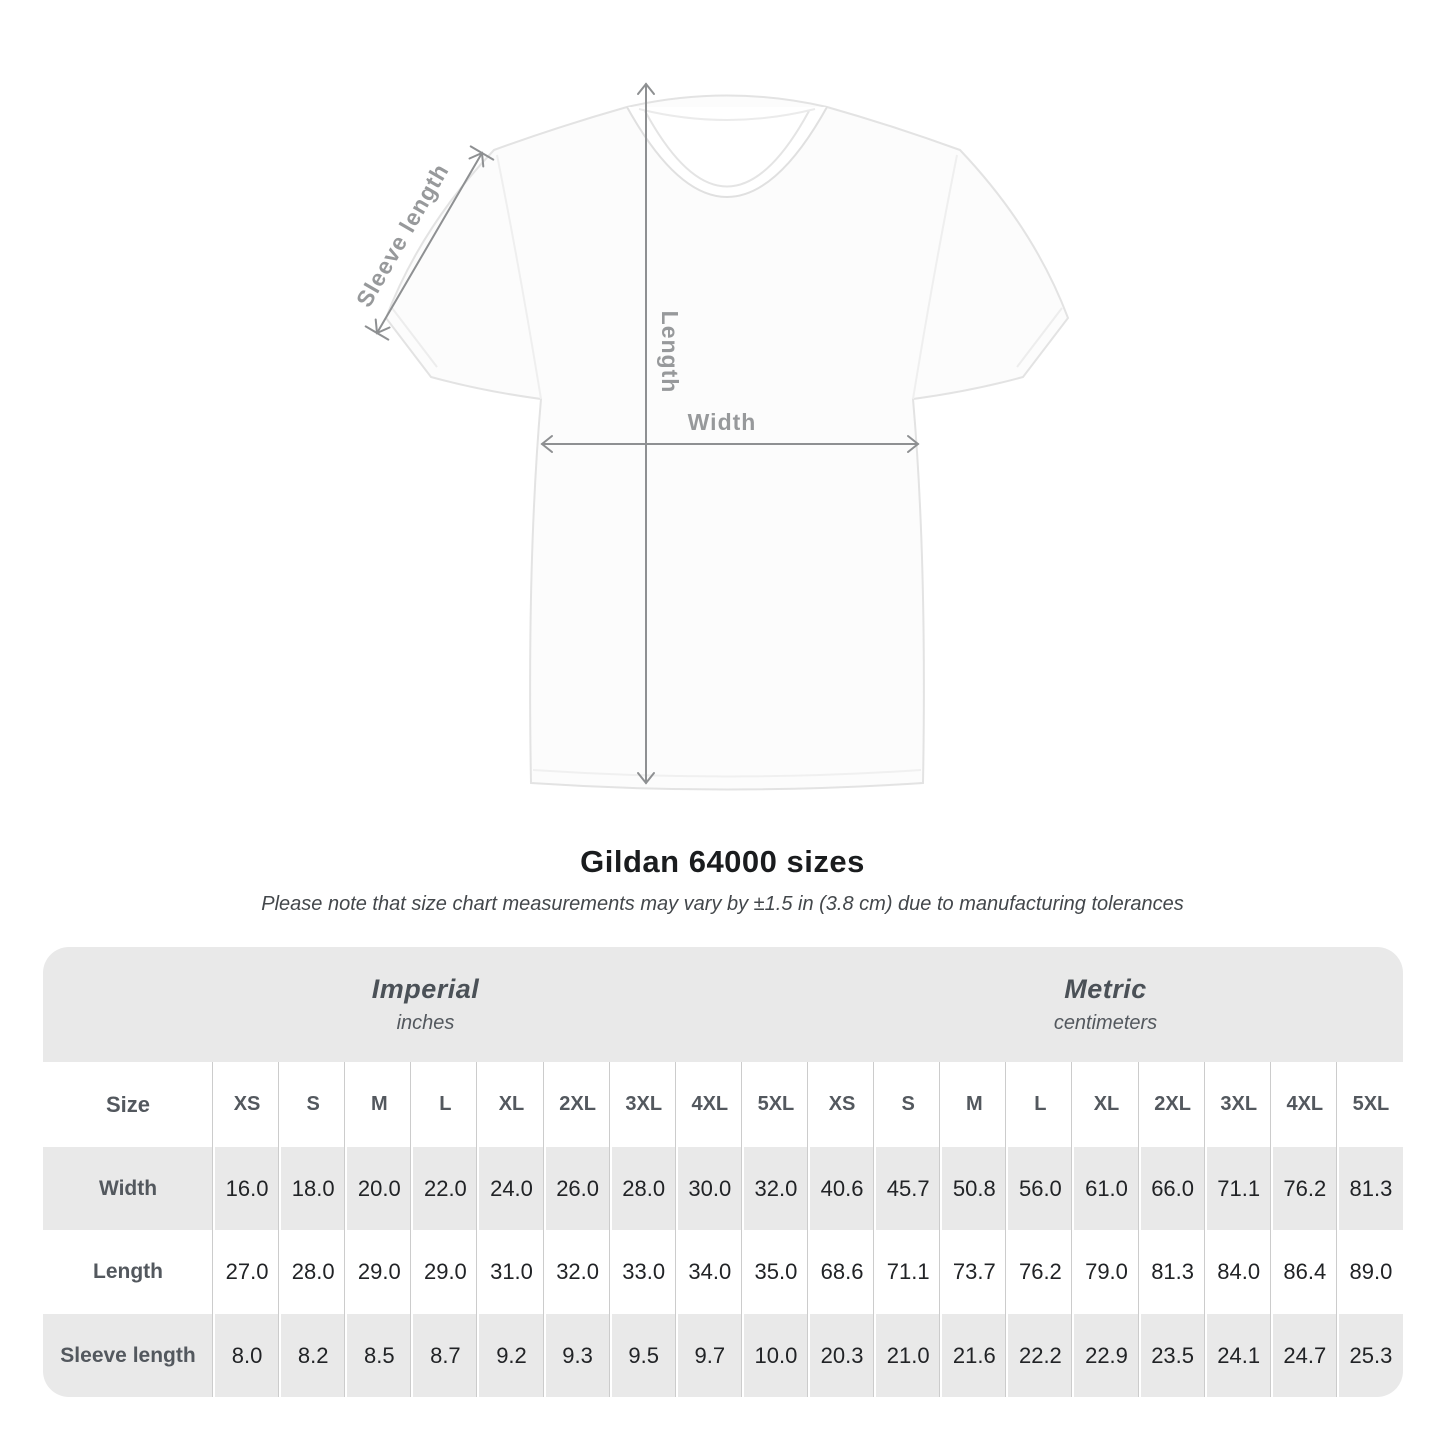  What do you see at coordinates (973, 1355) in the screenshot?
I see `value-cell: 21.6` at bounding box center [973, 1355].